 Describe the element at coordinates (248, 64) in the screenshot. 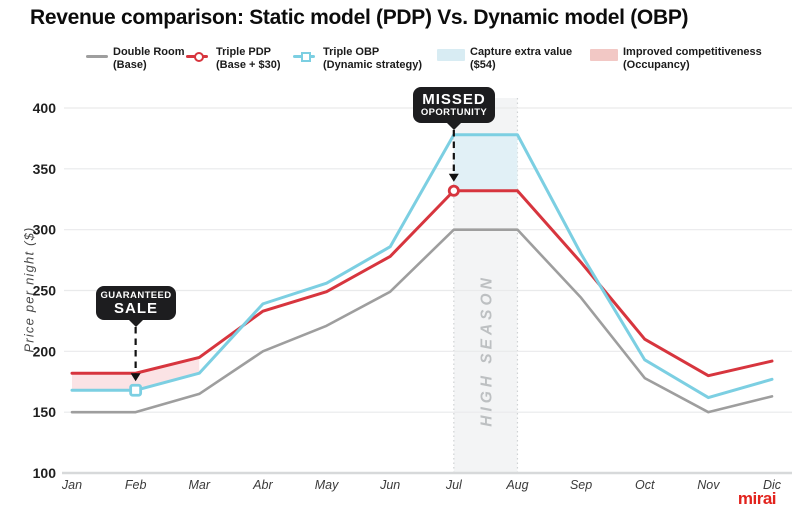

I see `legend-sublabel: (Base + $30)` at that location.